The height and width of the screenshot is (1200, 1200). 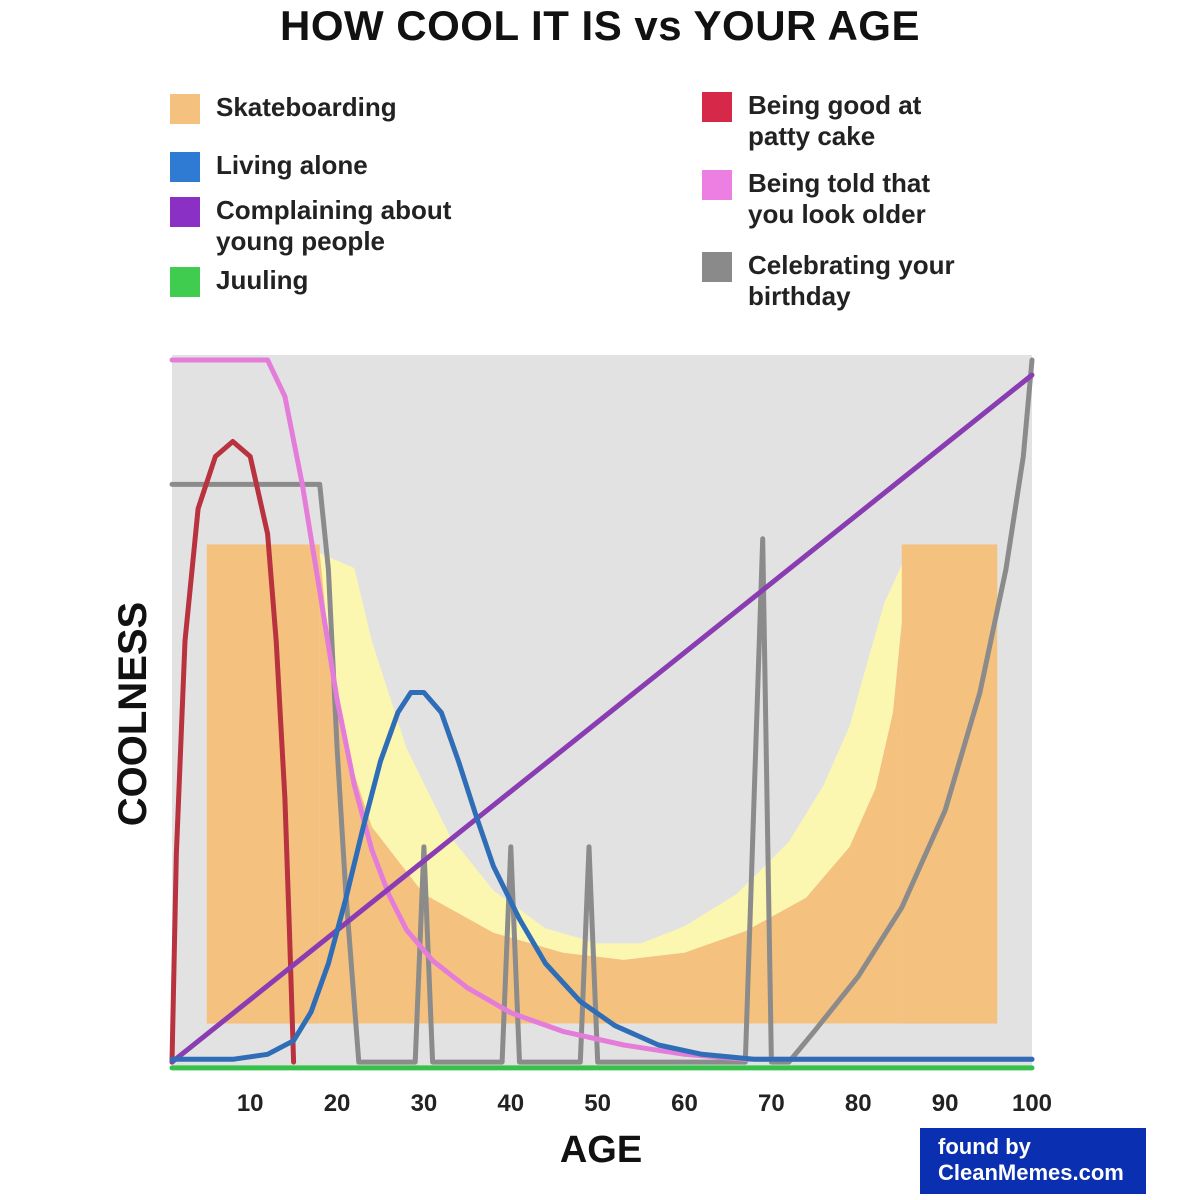 What do you see at coordinates (133, 714) in the screenshot?
I see `y-axis-label: COOLNESS` at bounding box center [133, 714].